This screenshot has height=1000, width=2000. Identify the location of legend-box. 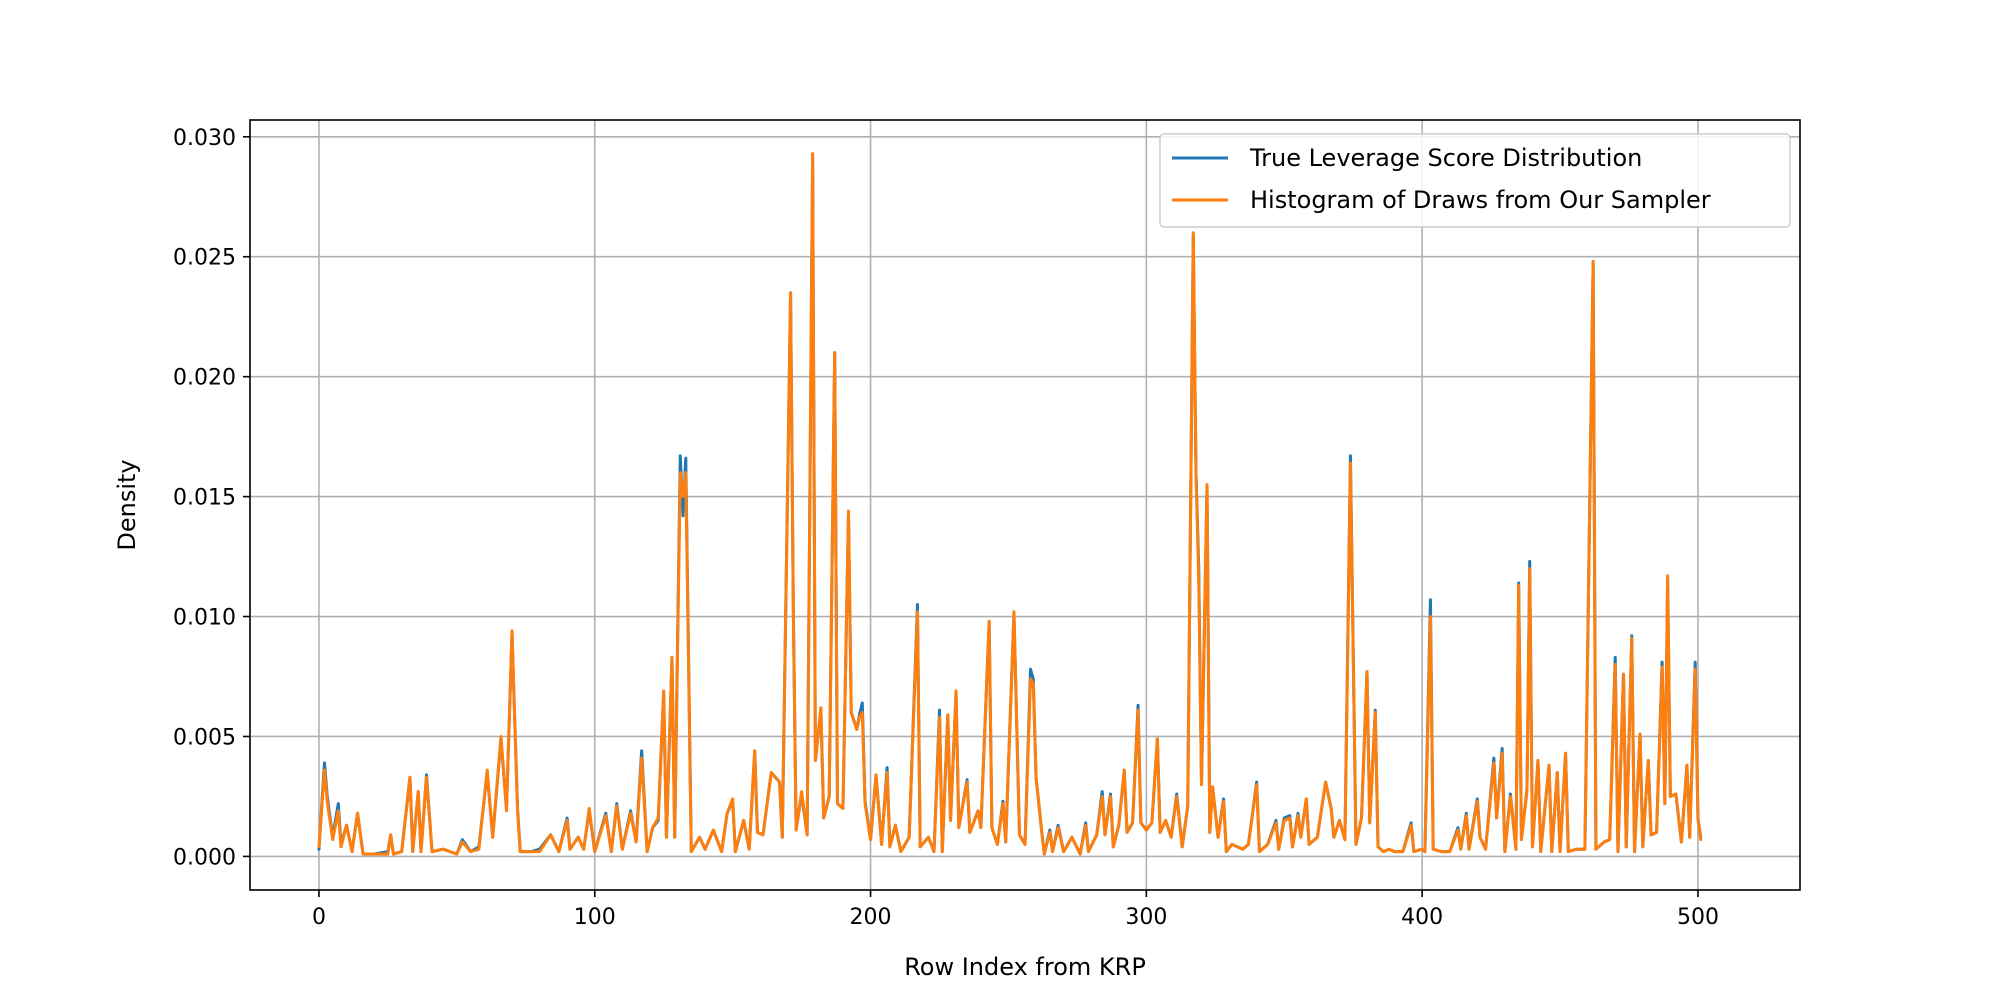
(1475, 180).